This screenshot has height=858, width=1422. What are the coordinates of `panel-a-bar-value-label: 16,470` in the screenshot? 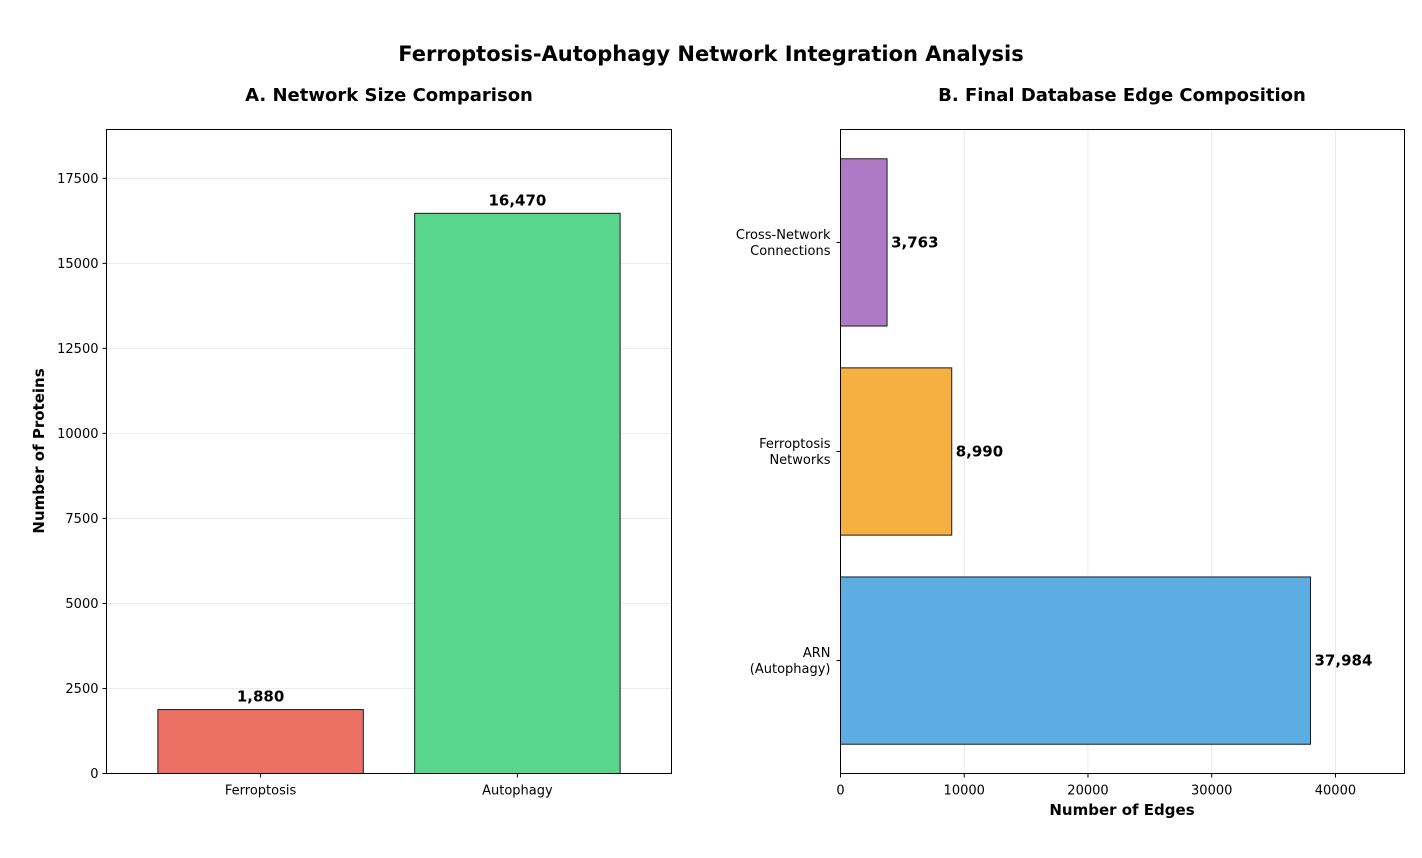 It's located at (517, 200).